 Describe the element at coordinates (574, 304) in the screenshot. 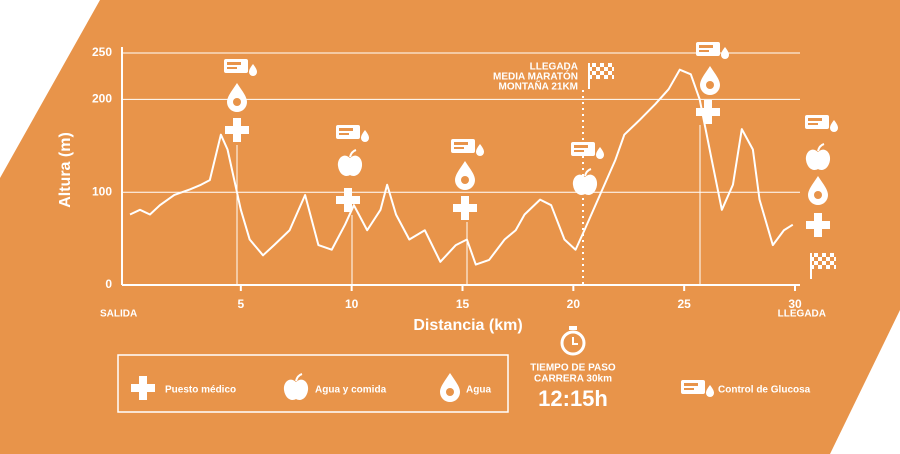

I see `x-tick-label: 20` at that location.